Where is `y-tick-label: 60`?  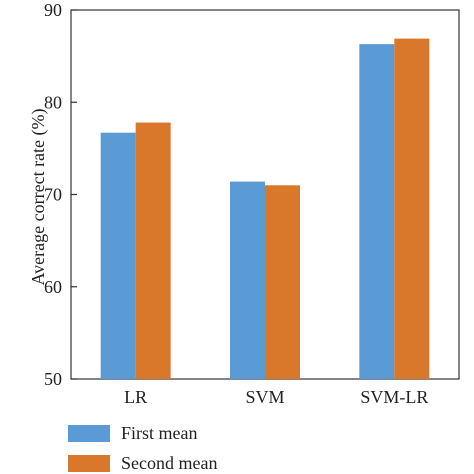 y-tick-label: 60 is located at coordinates (53, 287).